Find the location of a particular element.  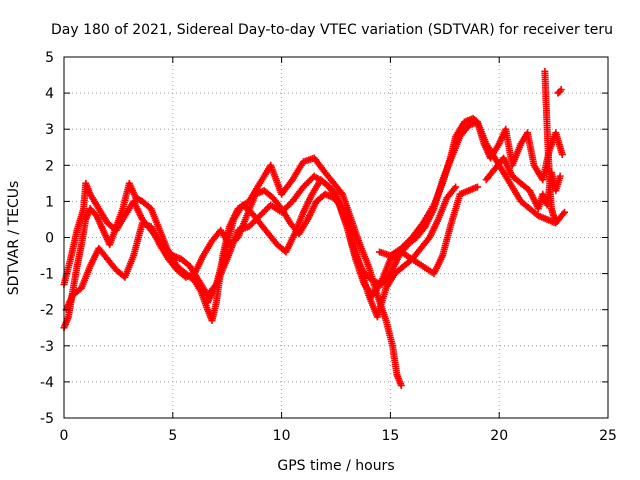

y-tick-label: -2 is located at coordinates (47, 311).